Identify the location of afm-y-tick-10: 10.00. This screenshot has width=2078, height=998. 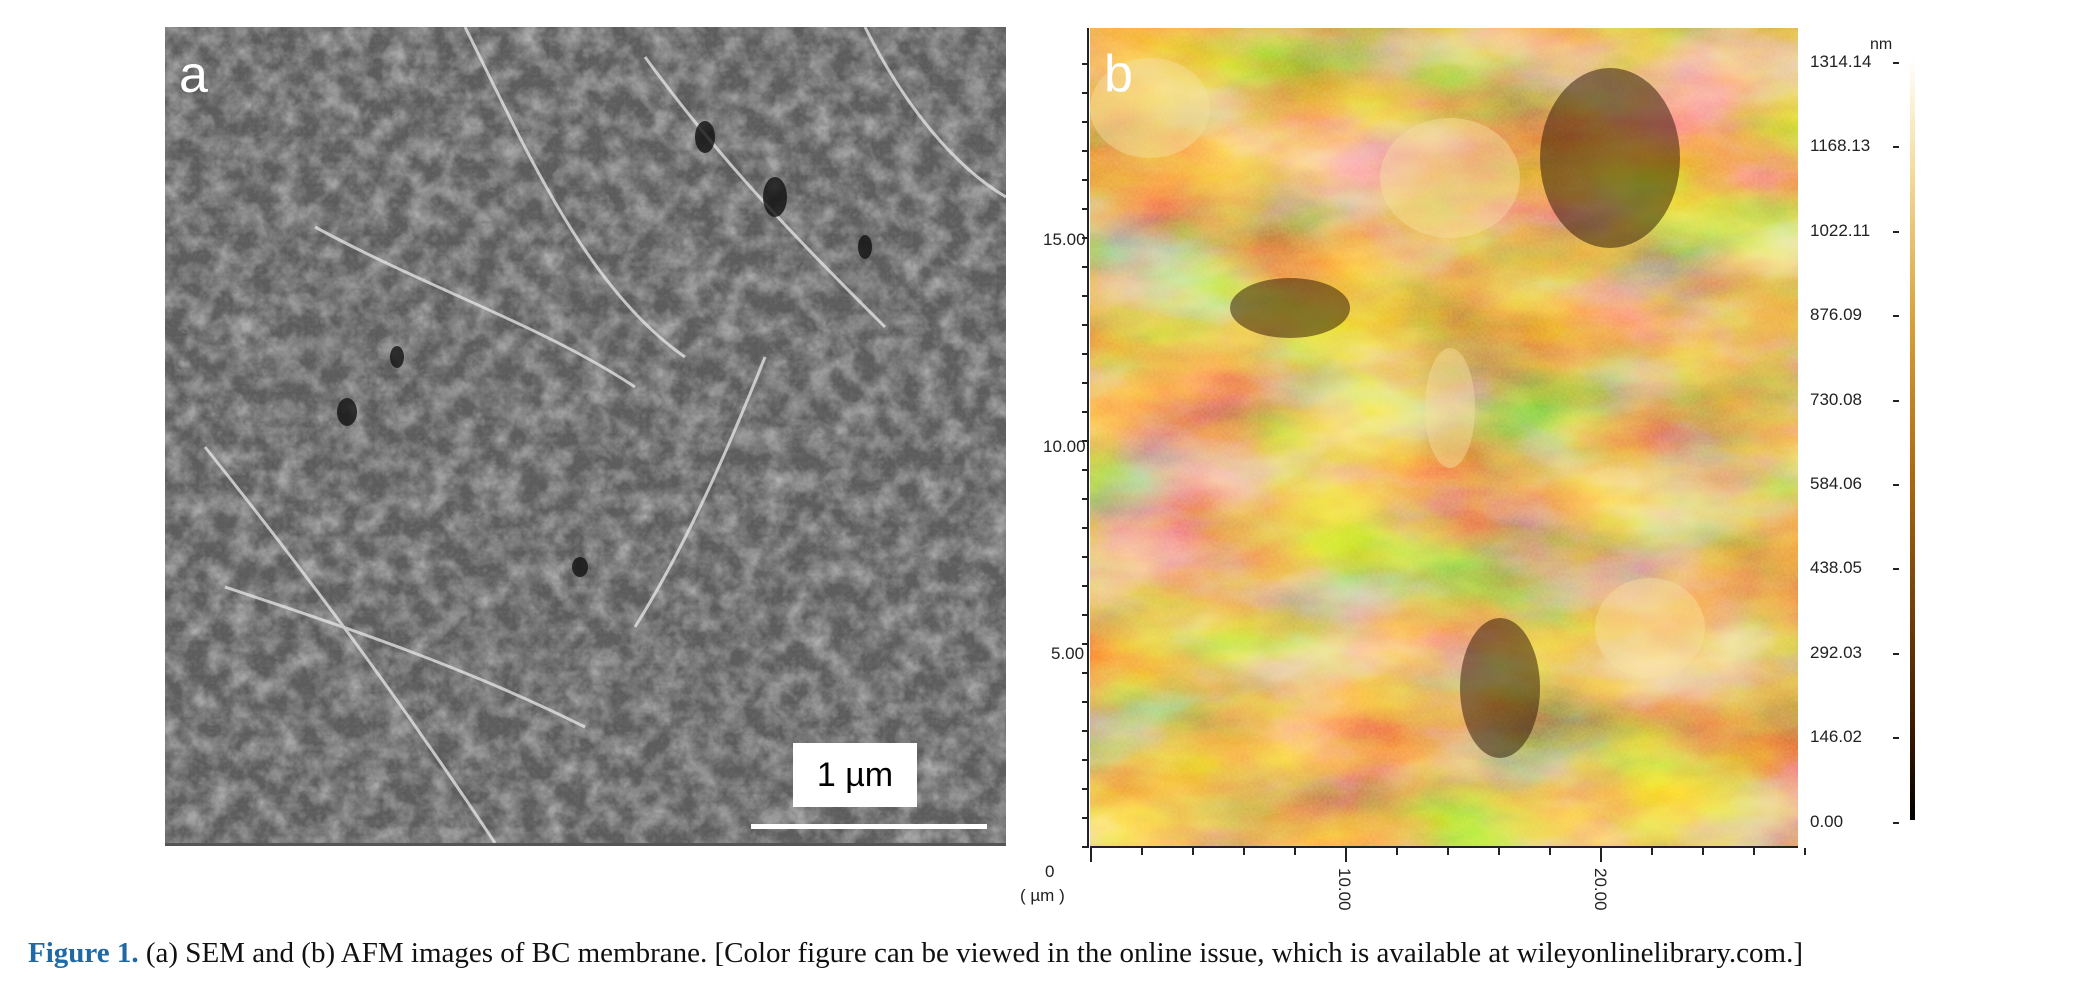
(1064, 446).